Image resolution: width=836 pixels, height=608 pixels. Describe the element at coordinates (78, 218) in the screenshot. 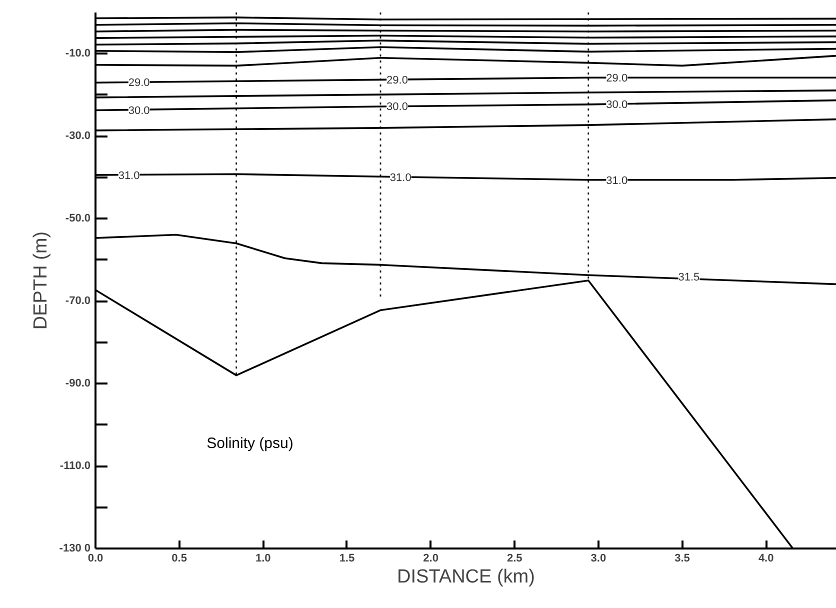

I see `y-tick-label: -50.0` at that location.